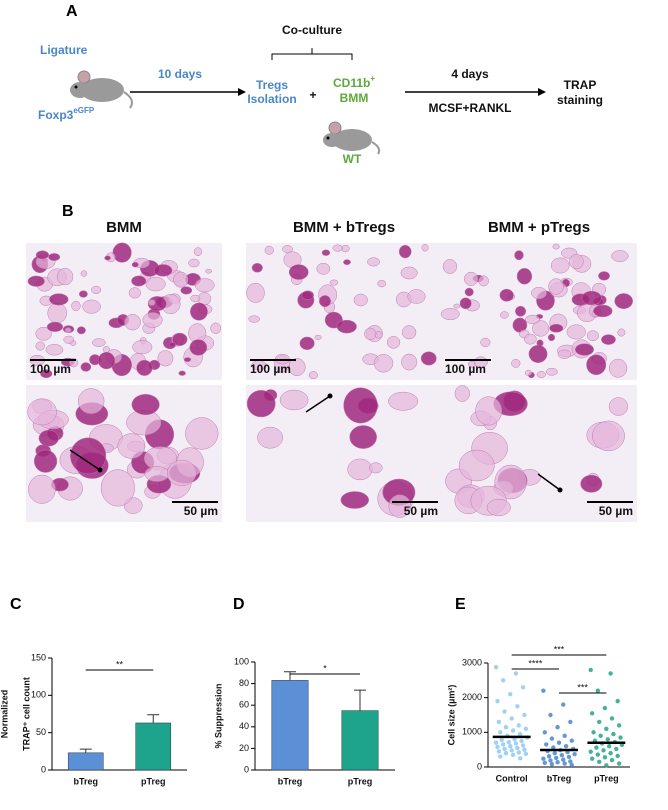 This screenshot has height=810, width=668. I want to click on readout: staining, so click(580, 100).